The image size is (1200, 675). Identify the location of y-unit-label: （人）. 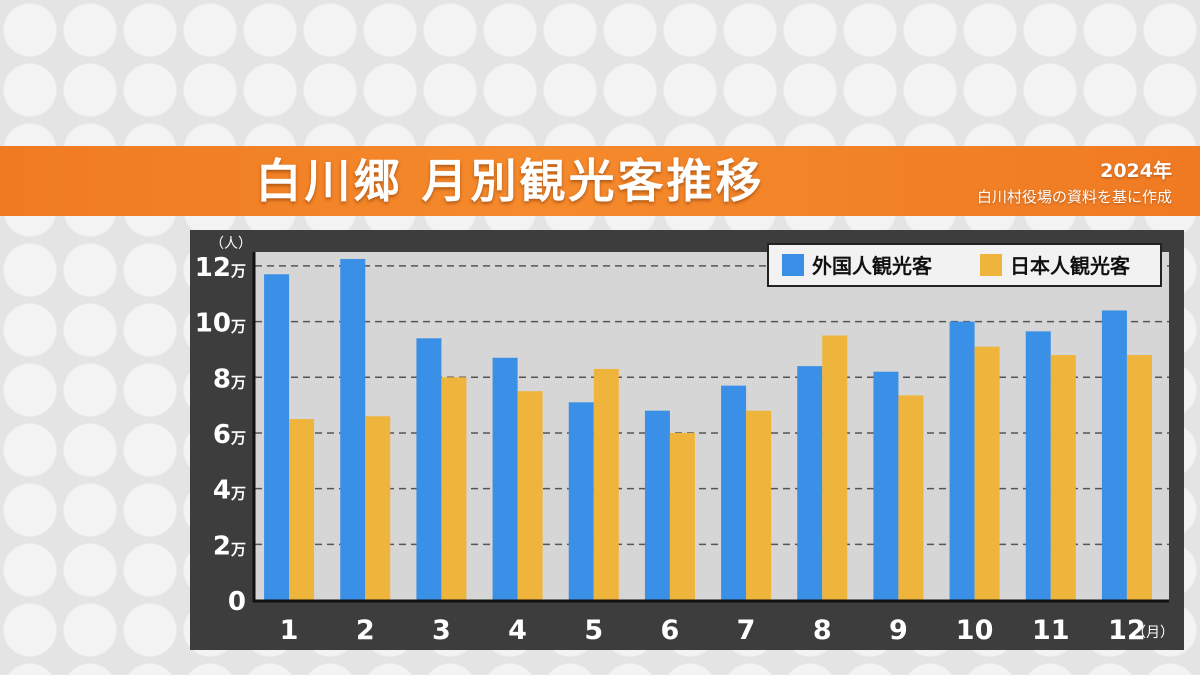
(231, 244).